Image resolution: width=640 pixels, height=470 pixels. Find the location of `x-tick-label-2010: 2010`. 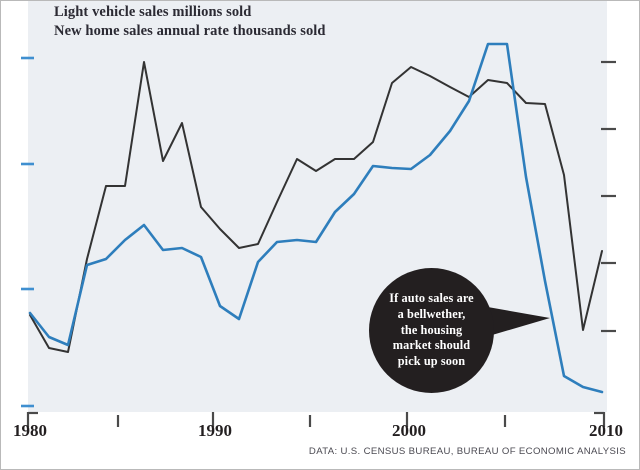

x-tick-label-2010: 2010 is located at coordinates (606, 430).